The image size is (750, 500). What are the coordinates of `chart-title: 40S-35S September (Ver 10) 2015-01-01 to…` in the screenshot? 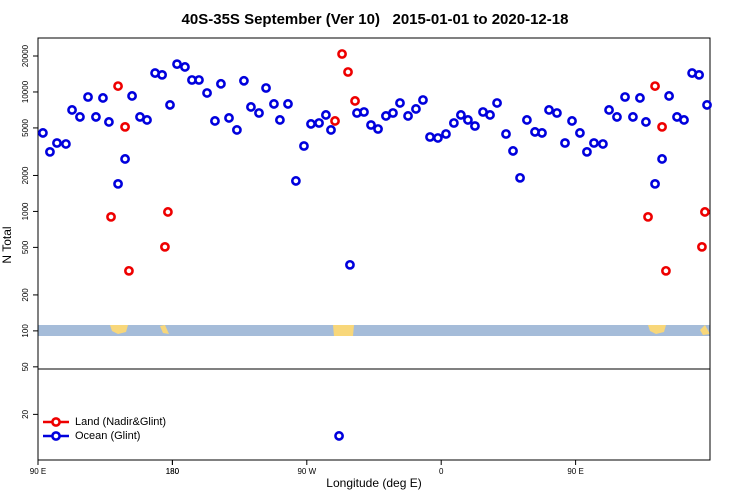 It's located at (375, 19).